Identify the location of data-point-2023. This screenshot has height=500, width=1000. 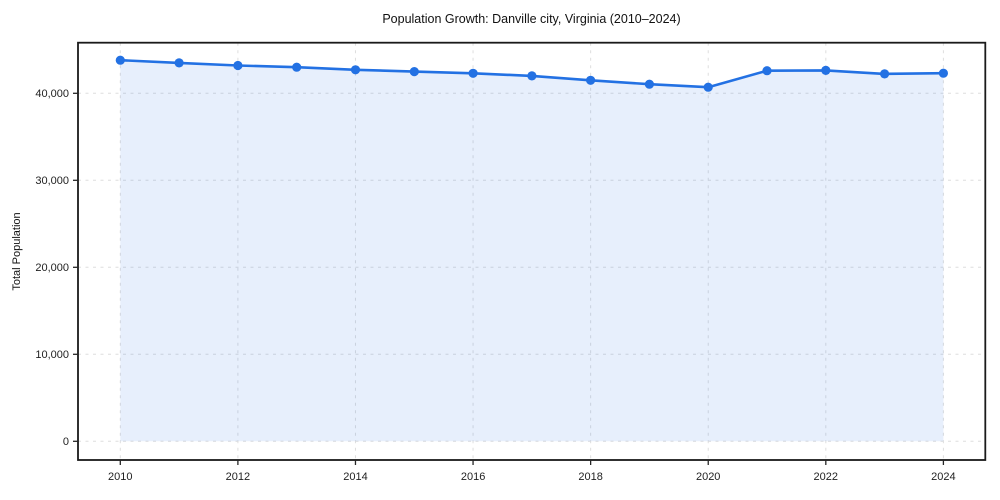
(885, 74).